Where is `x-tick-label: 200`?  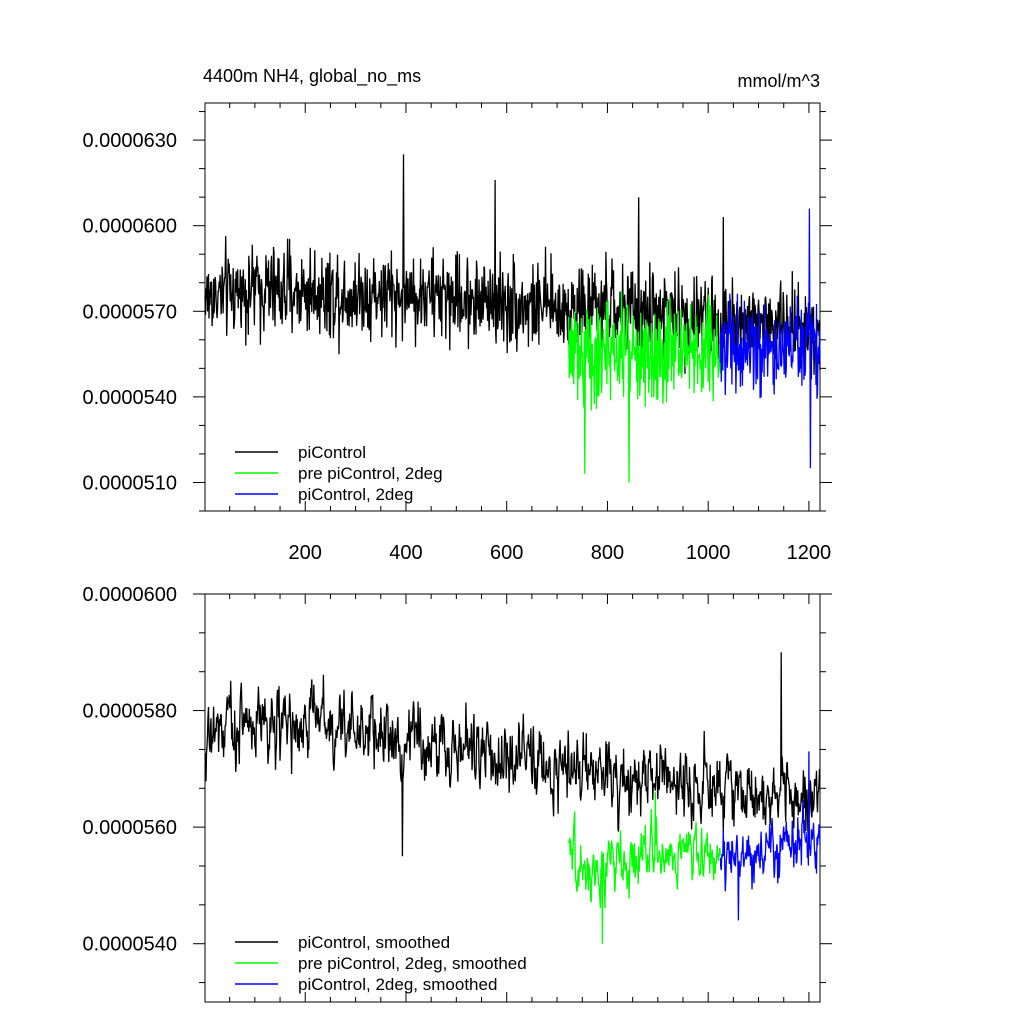
x-tick-label: 200 is located at coordinates (305, 553).